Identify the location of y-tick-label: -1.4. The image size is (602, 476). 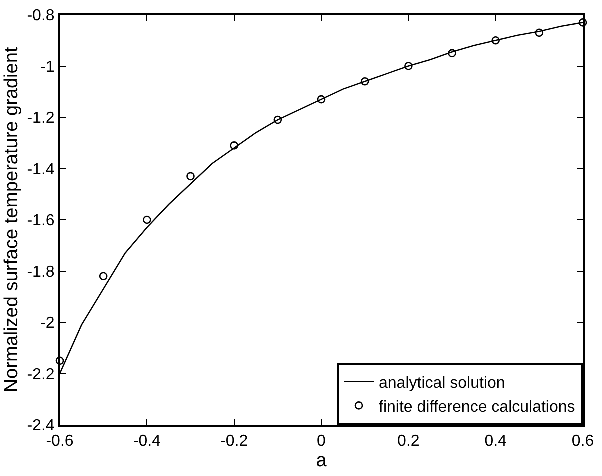
(41, 169).